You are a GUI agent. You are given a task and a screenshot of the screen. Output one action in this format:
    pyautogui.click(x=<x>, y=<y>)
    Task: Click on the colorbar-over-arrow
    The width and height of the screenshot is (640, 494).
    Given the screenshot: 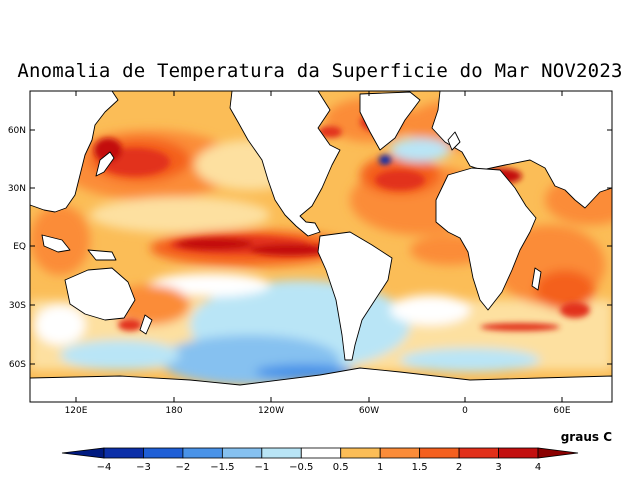 What is the action you would take?
    pyautogui.click(x=558, y=453)
    